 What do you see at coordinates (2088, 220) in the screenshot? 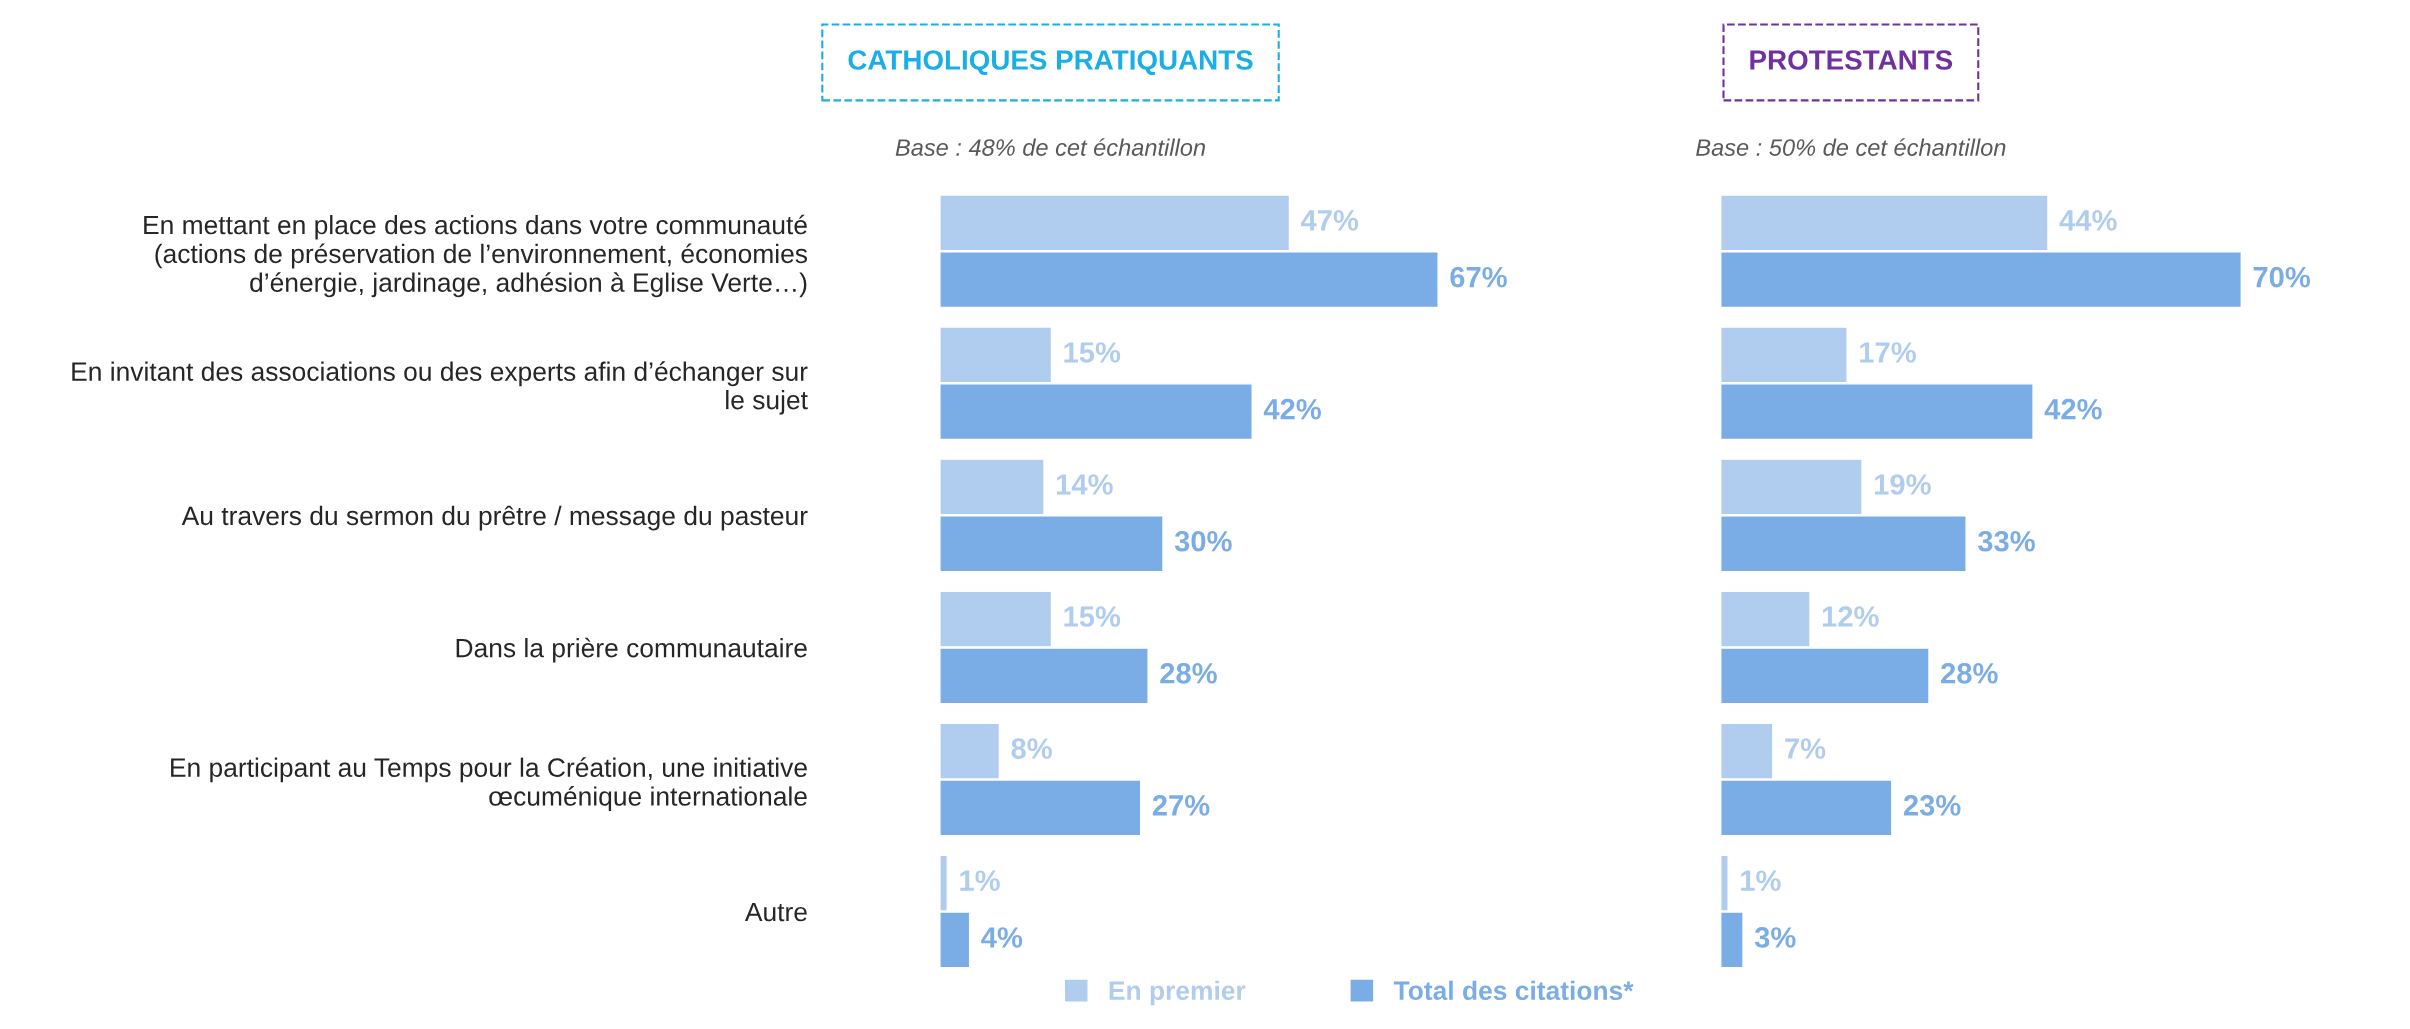
I see `data-label: 44%` at bounding box center [2088, 220].